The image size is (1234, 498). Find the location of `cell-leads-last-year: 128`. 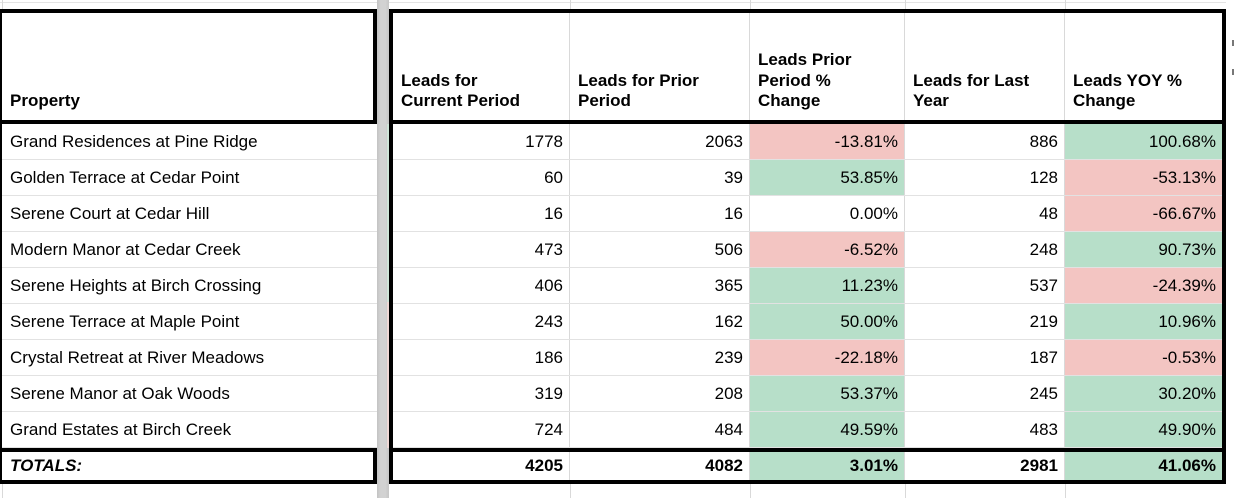

cell-leads-last-year: 128 is located at coordinates (985, 177).